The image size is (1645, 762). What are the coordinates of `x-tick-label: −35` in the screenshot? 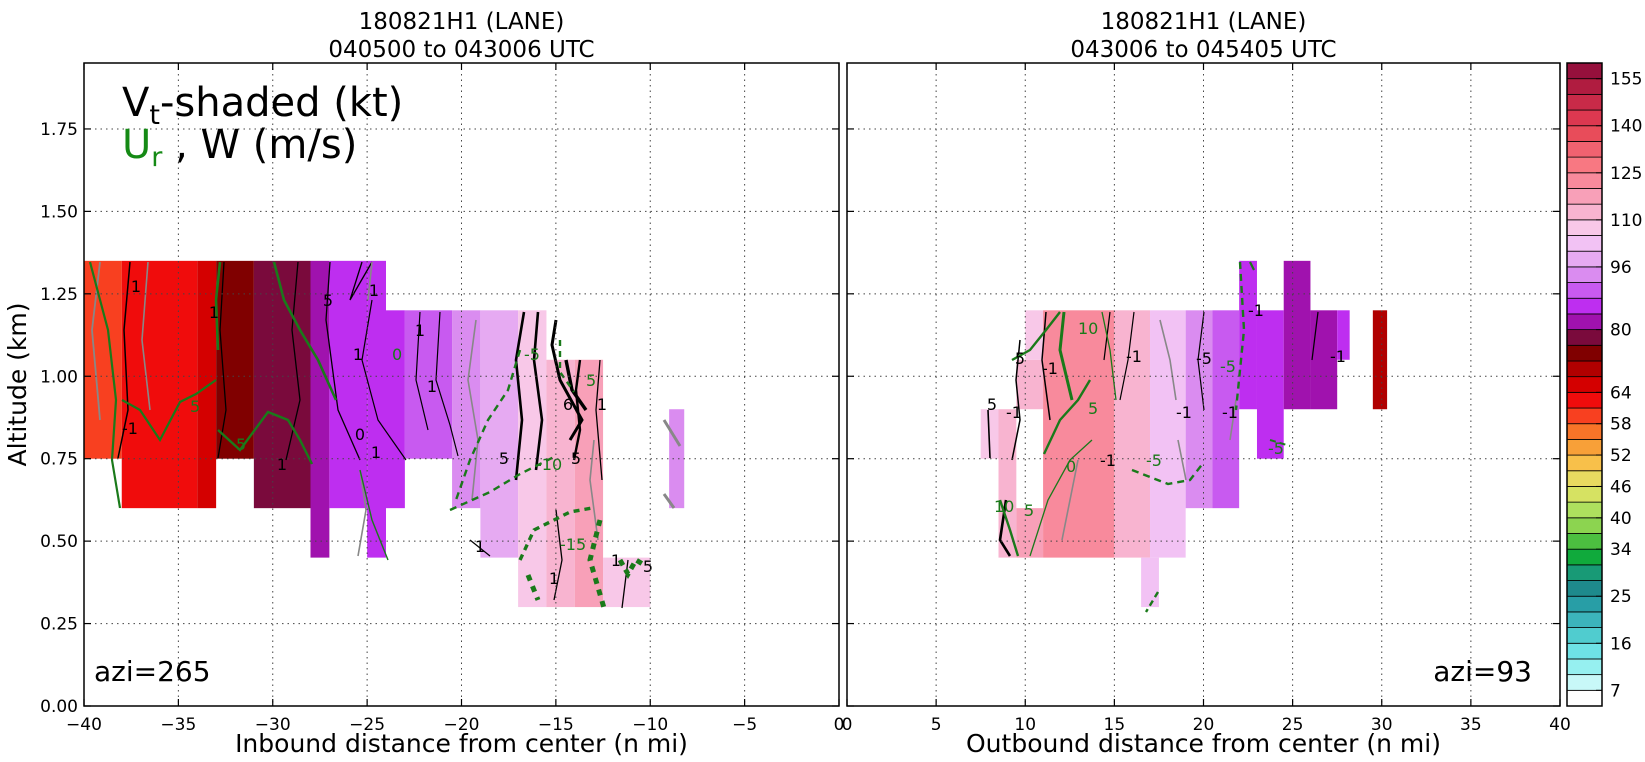 It's located at (178, 725).